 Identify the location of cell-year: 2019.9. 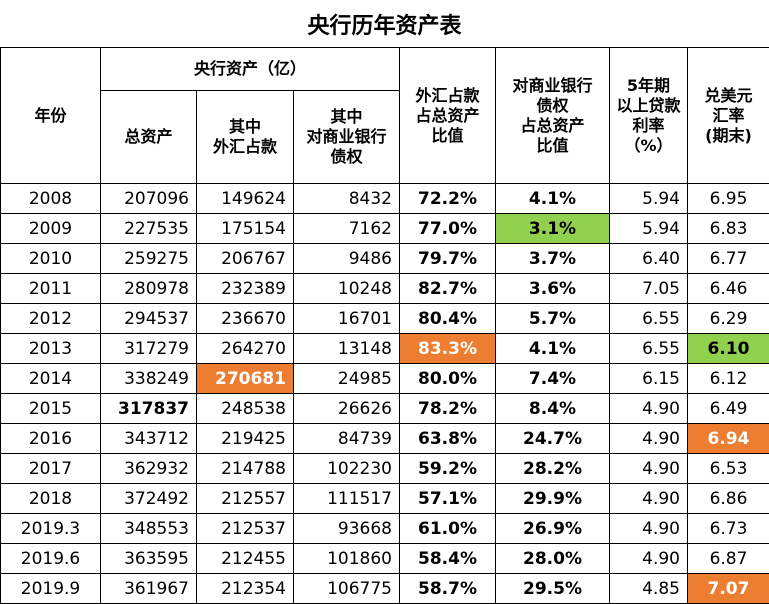
(51, 589).